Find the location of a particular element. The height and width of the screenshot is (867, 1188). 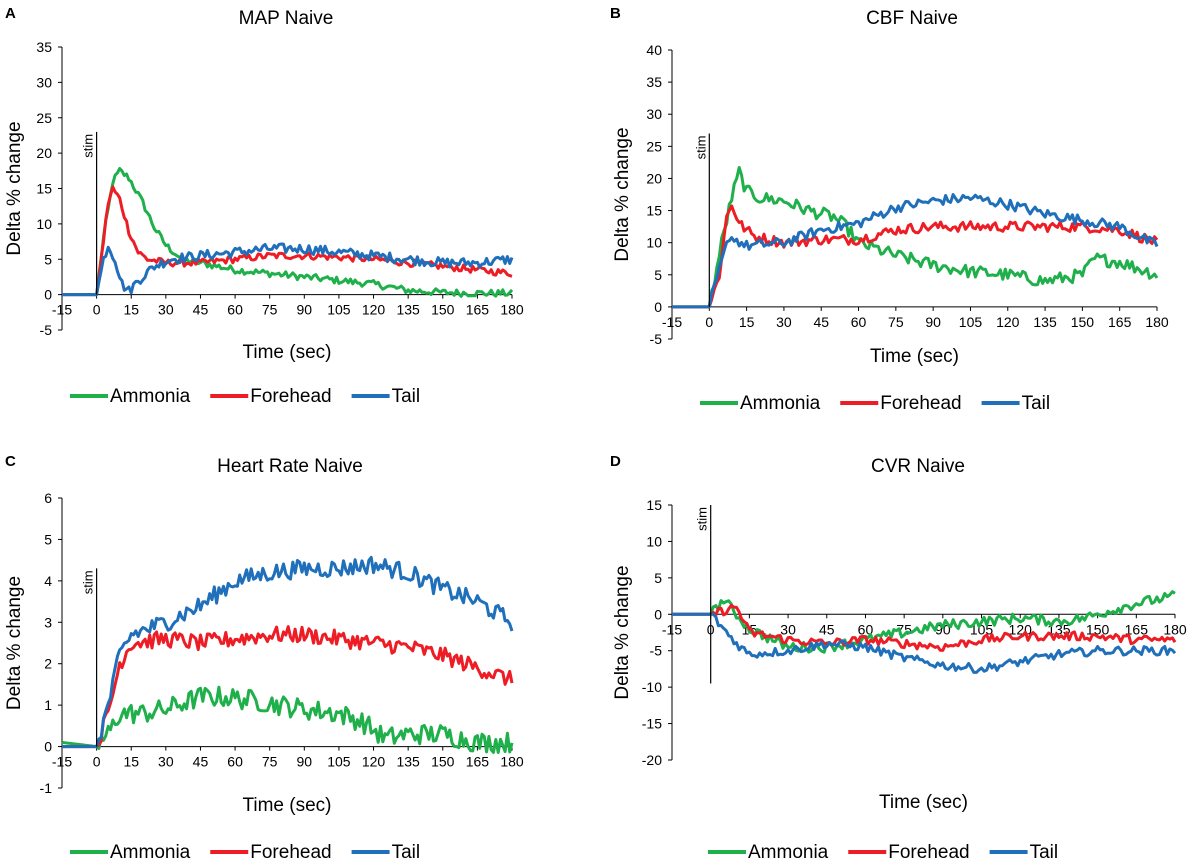

chart-title-d: CVR Naive is located at coordinates (918, 466).